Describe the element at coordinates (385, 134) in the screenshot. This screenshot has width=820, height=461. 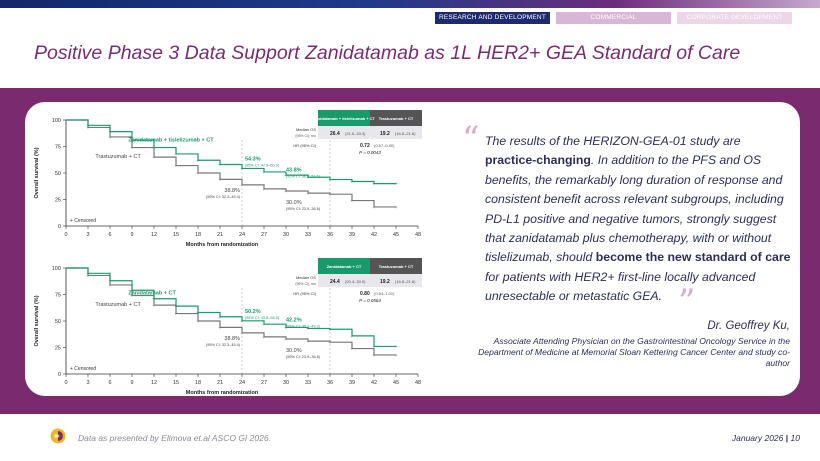
I see `table-median-col2: 19.2` at that location.